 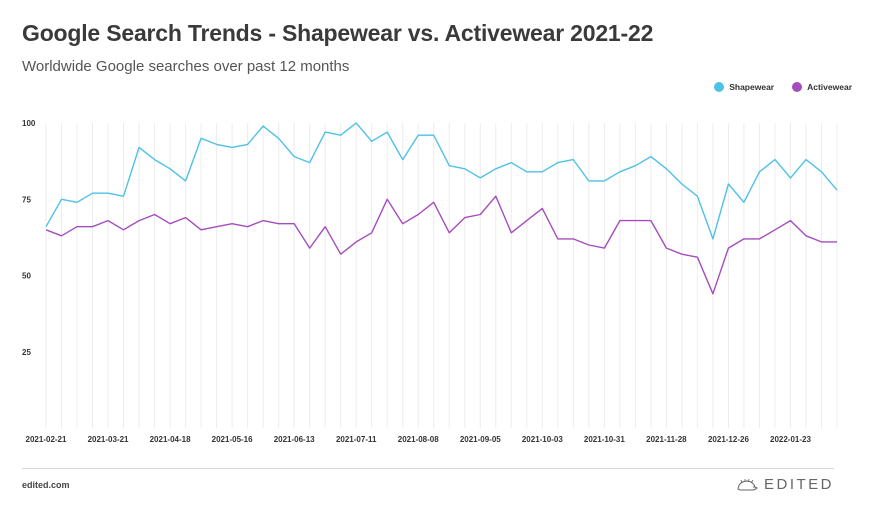 I want to click on x-tick-label: 2021-06-13, so click(x=294, y=439).